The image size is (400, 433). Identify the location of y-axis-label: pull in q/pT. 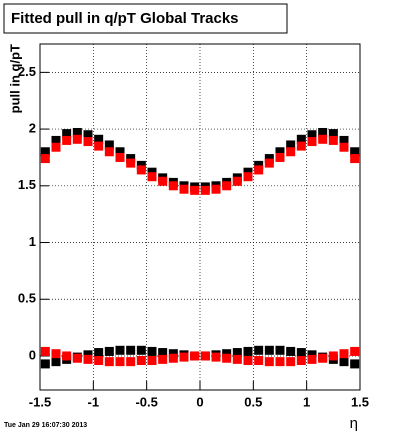
(14, 78).